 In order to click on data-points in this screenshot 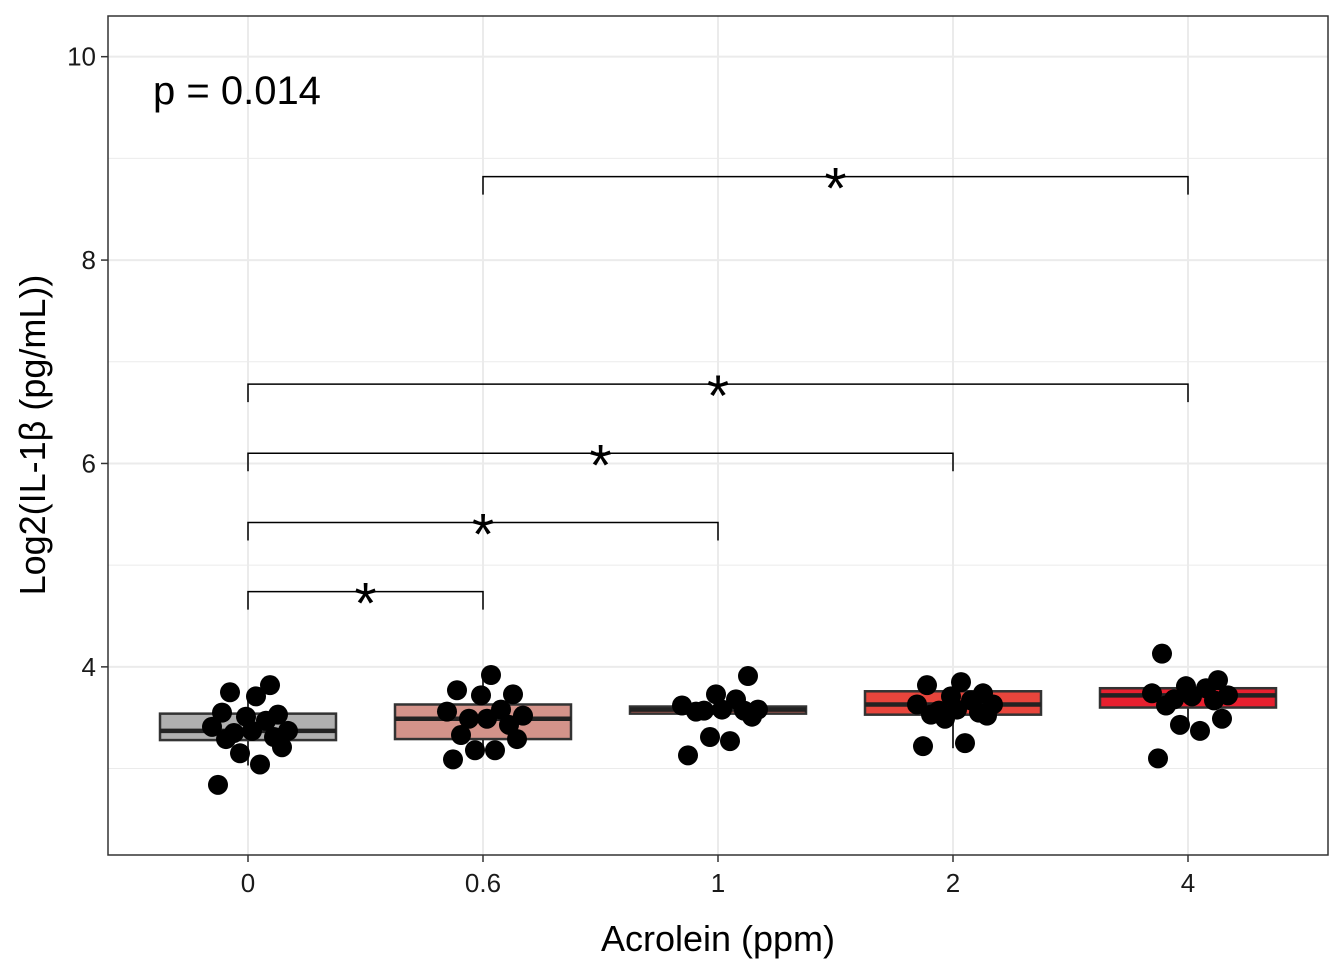, I will do `click(720, 719)`.